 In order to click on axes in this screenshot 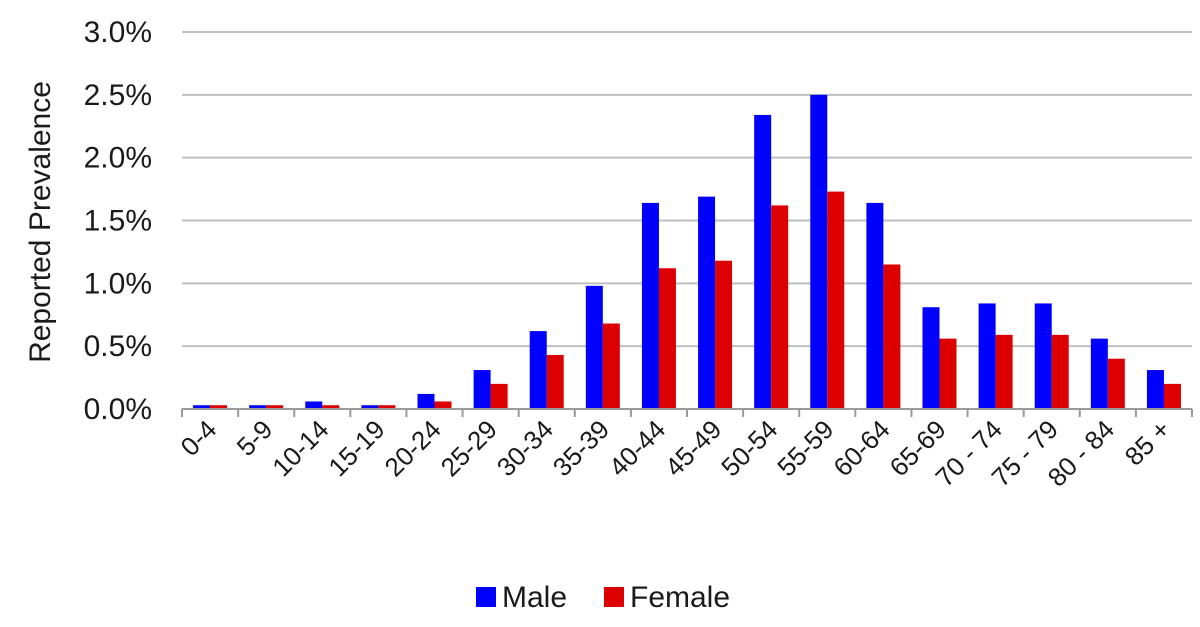, I will do `click(687, 412)`.